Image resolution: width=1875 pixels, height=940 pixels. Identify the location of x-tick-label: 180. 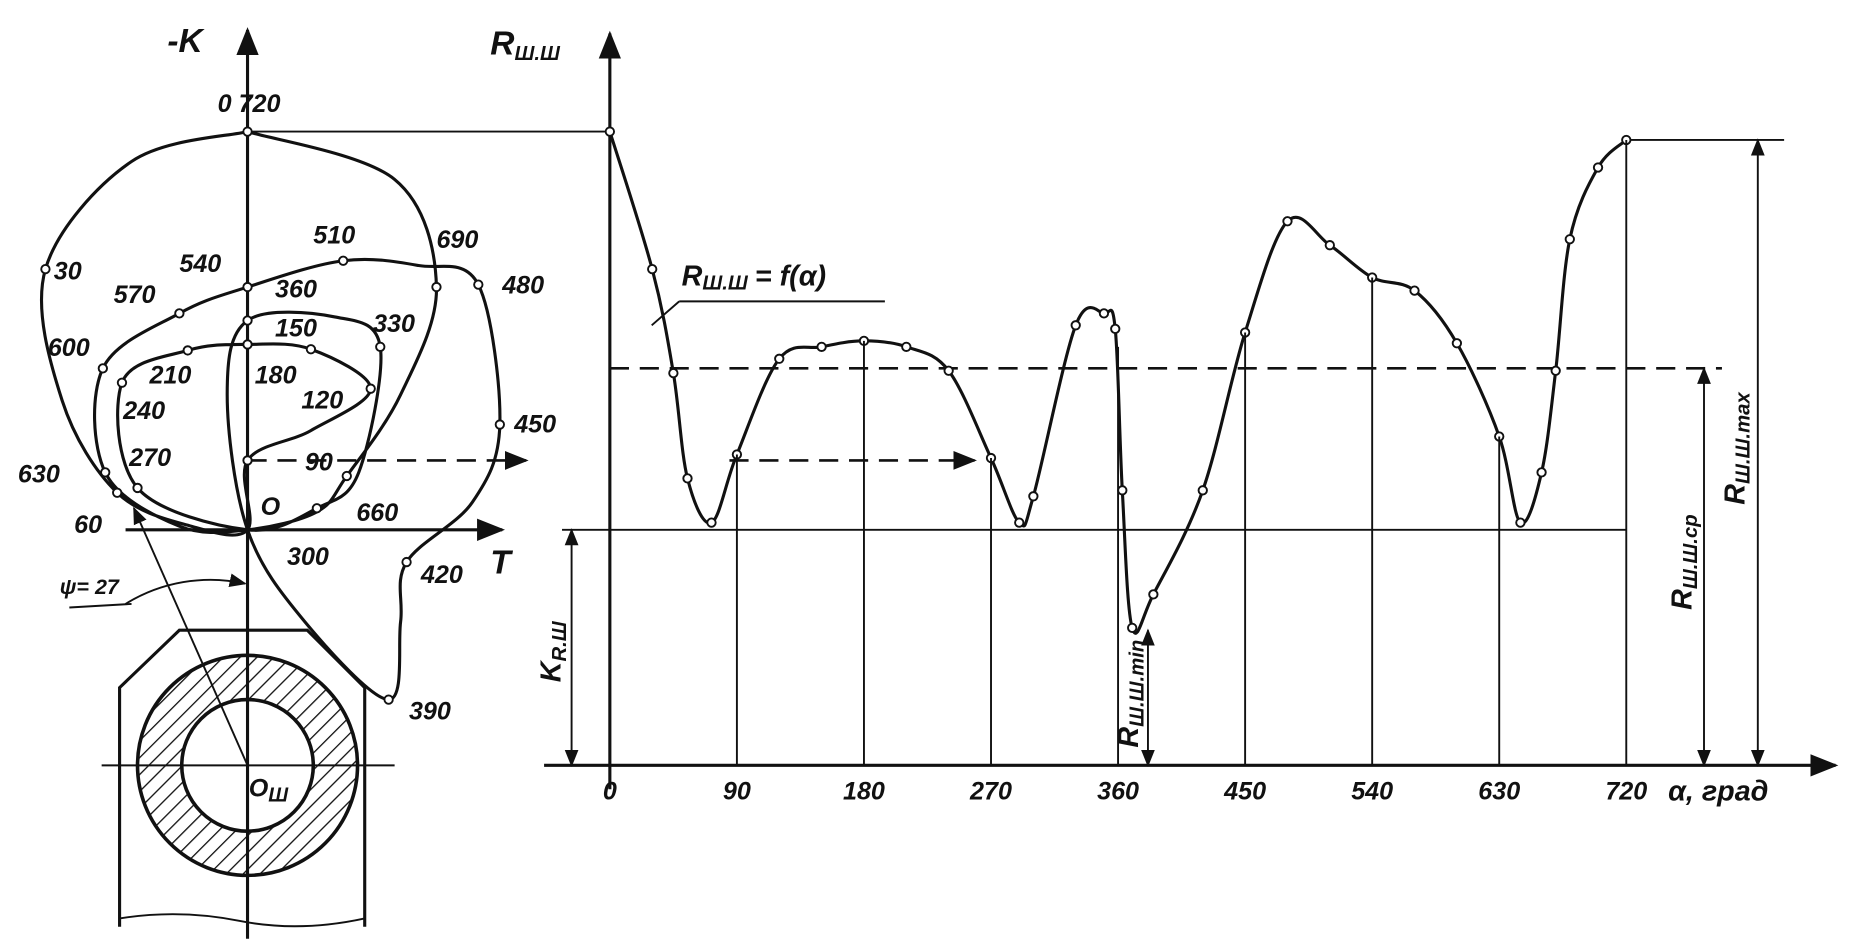
(864, 792).